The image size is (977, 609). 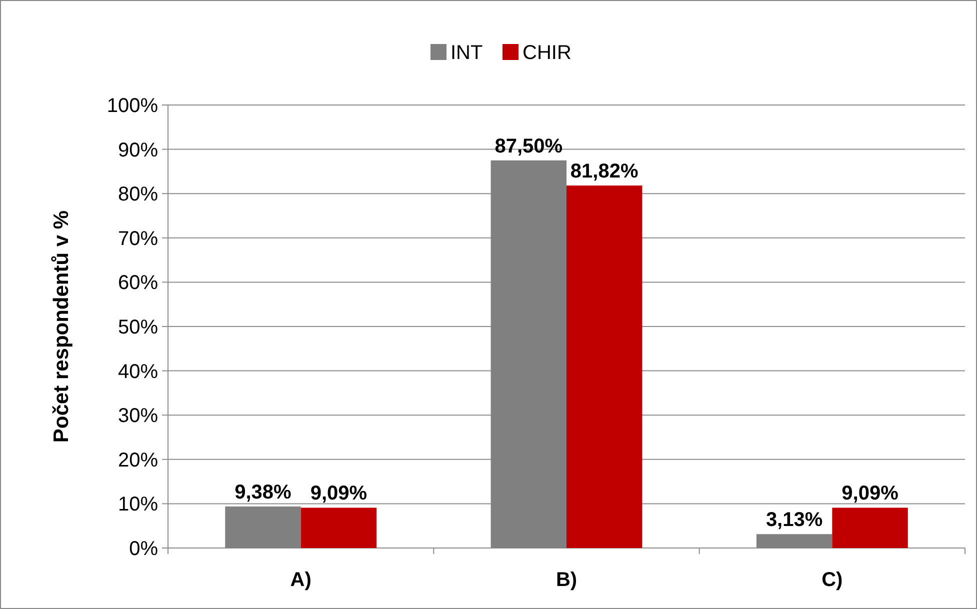 I want to click on data-label: 9,38%, so click(x=263, y=492).